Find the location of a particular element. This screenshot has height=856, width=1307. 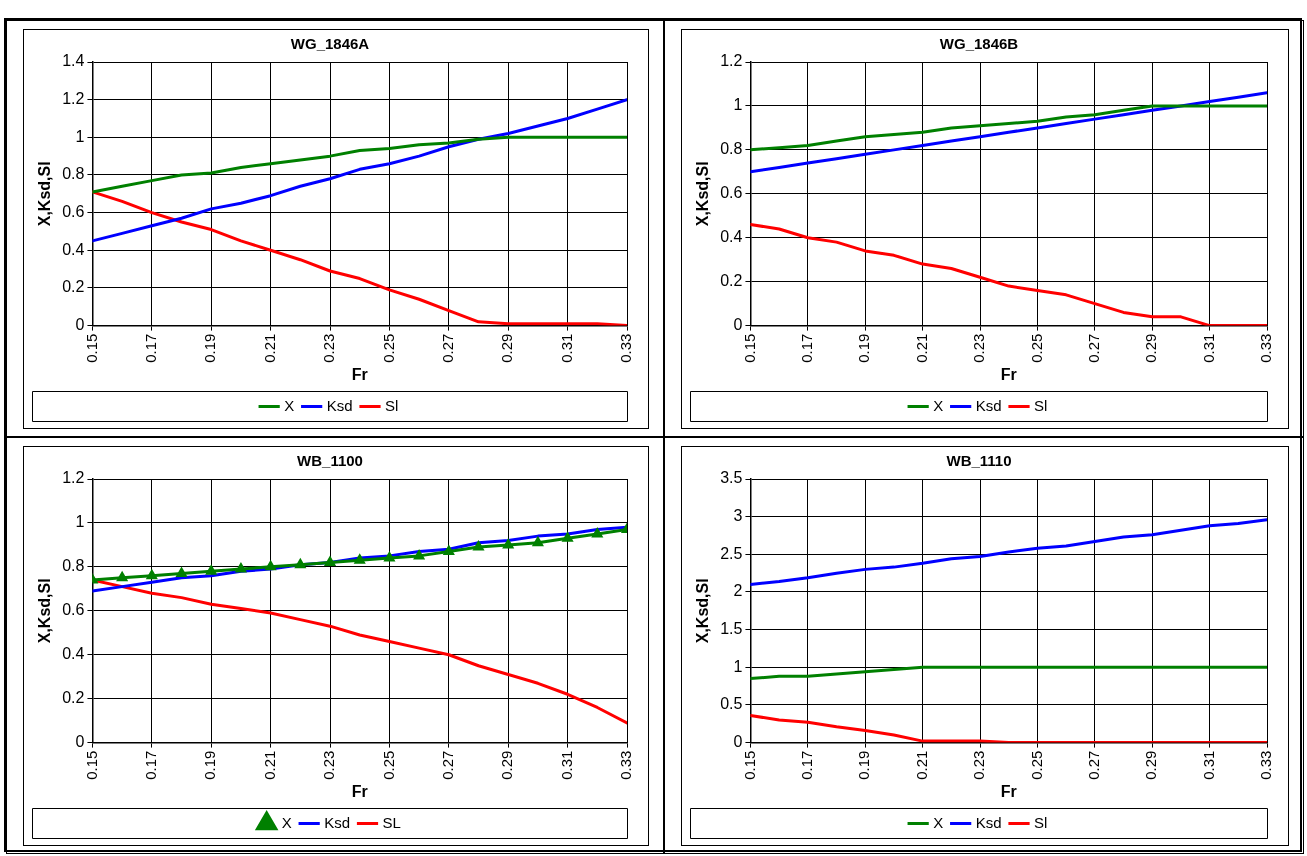

chart-title: WB_1110 is located at coordinates (979, 461).